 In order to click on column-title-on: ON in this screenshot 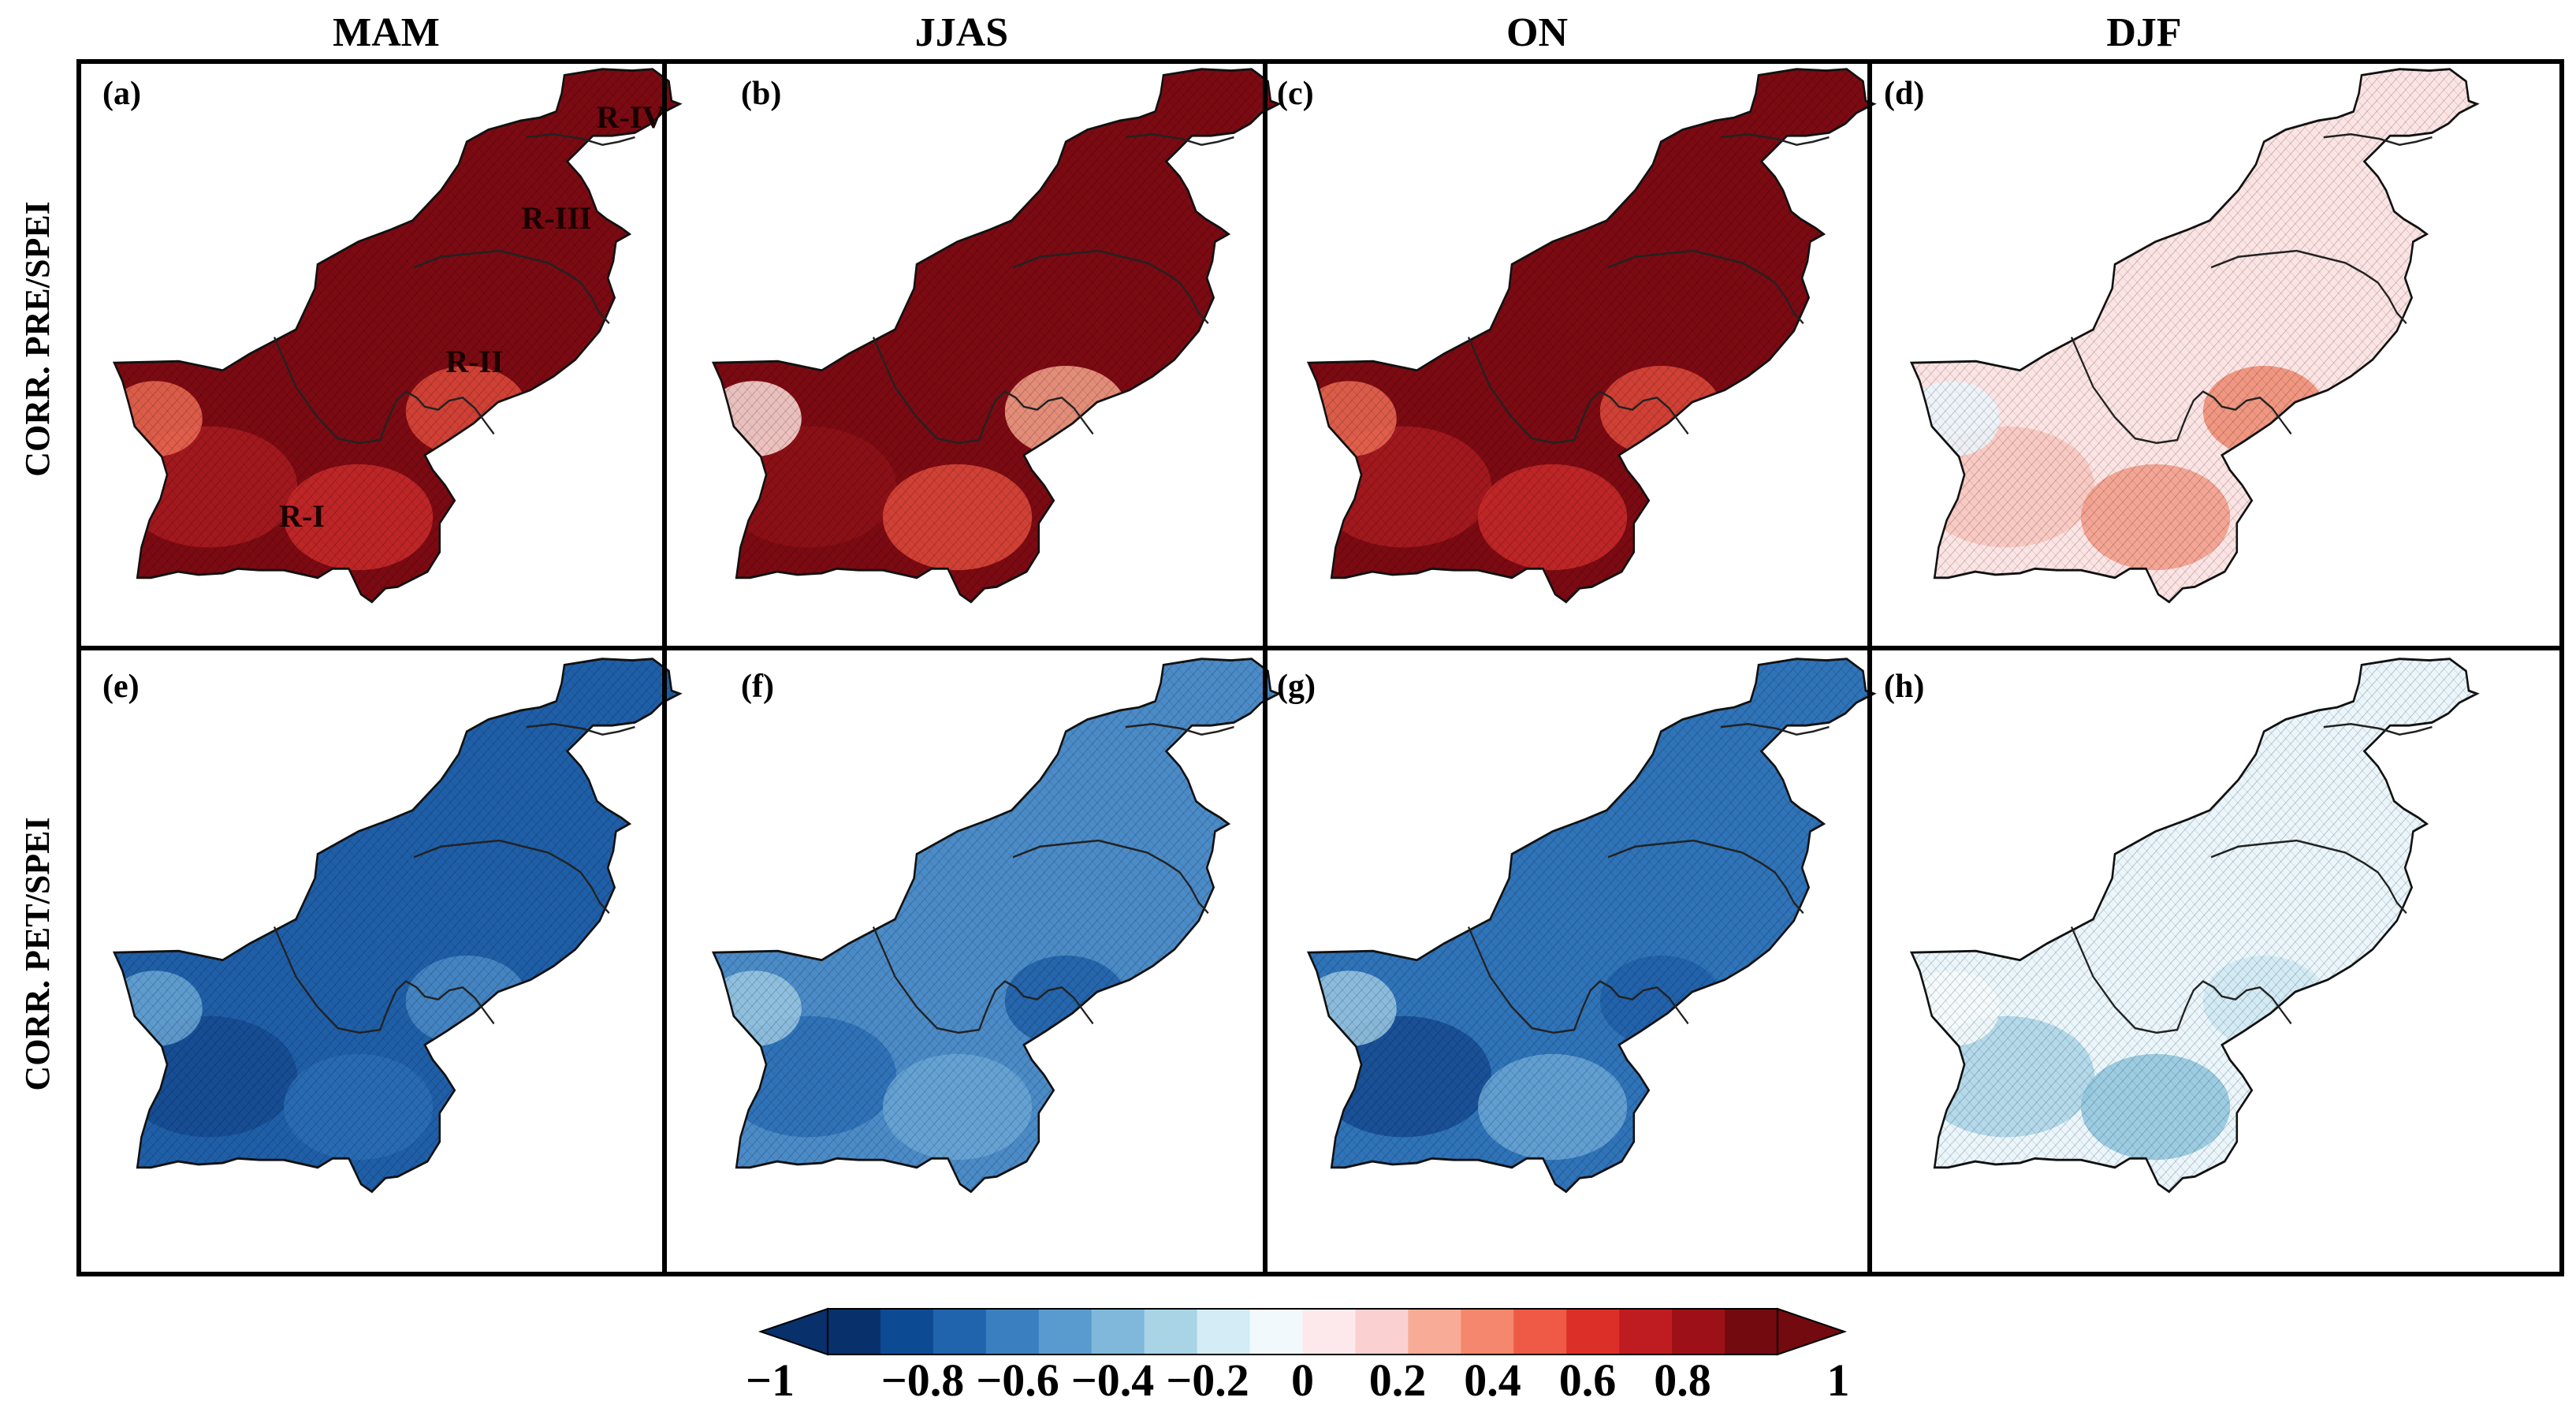, I will do `click(1537, 32)`.